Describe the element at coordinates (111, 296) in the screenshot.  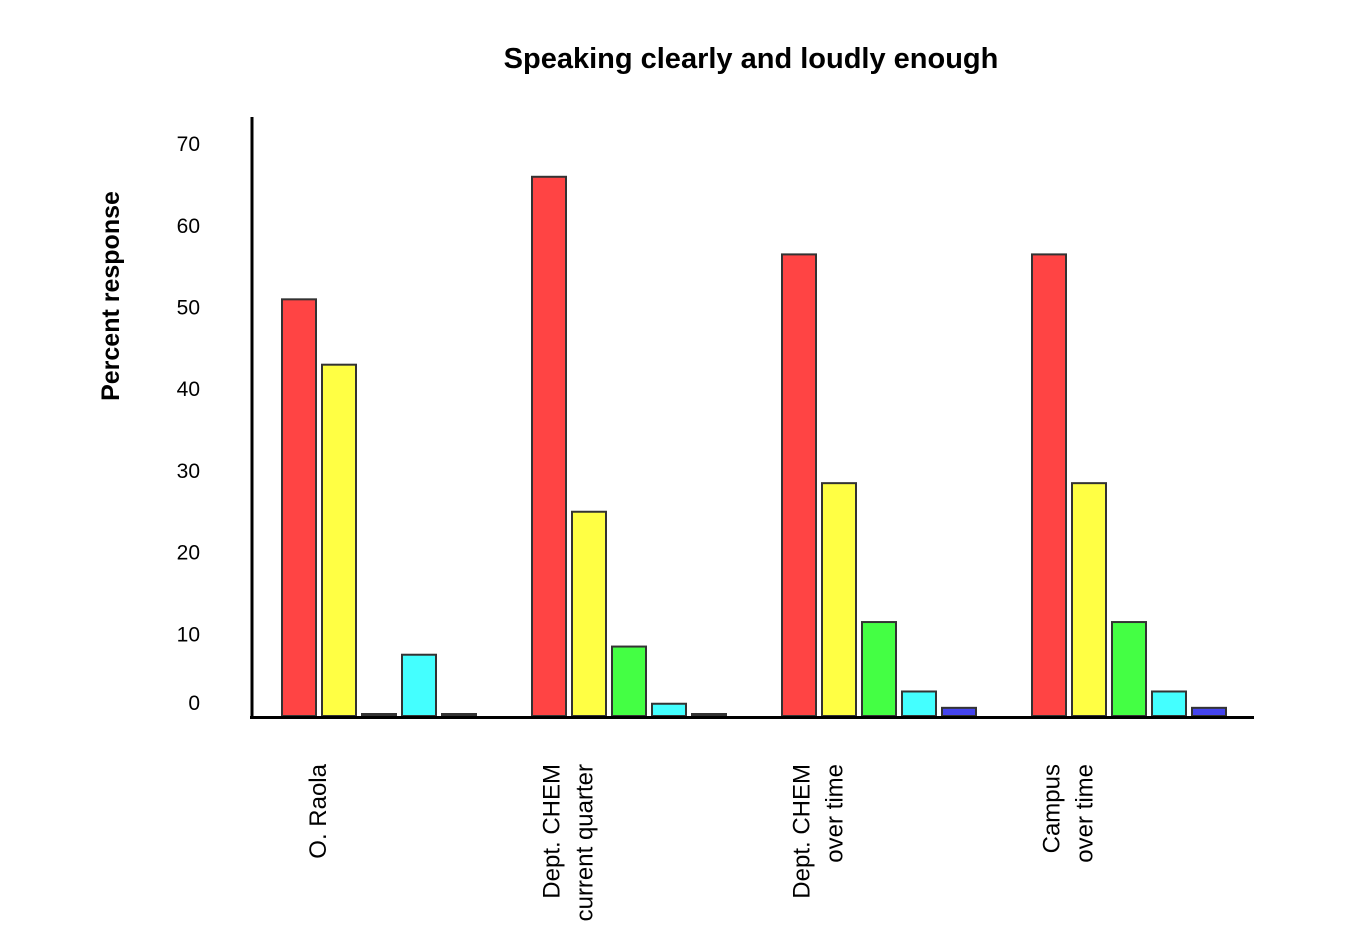
I see `y-axis-label: Percent response` at that location.